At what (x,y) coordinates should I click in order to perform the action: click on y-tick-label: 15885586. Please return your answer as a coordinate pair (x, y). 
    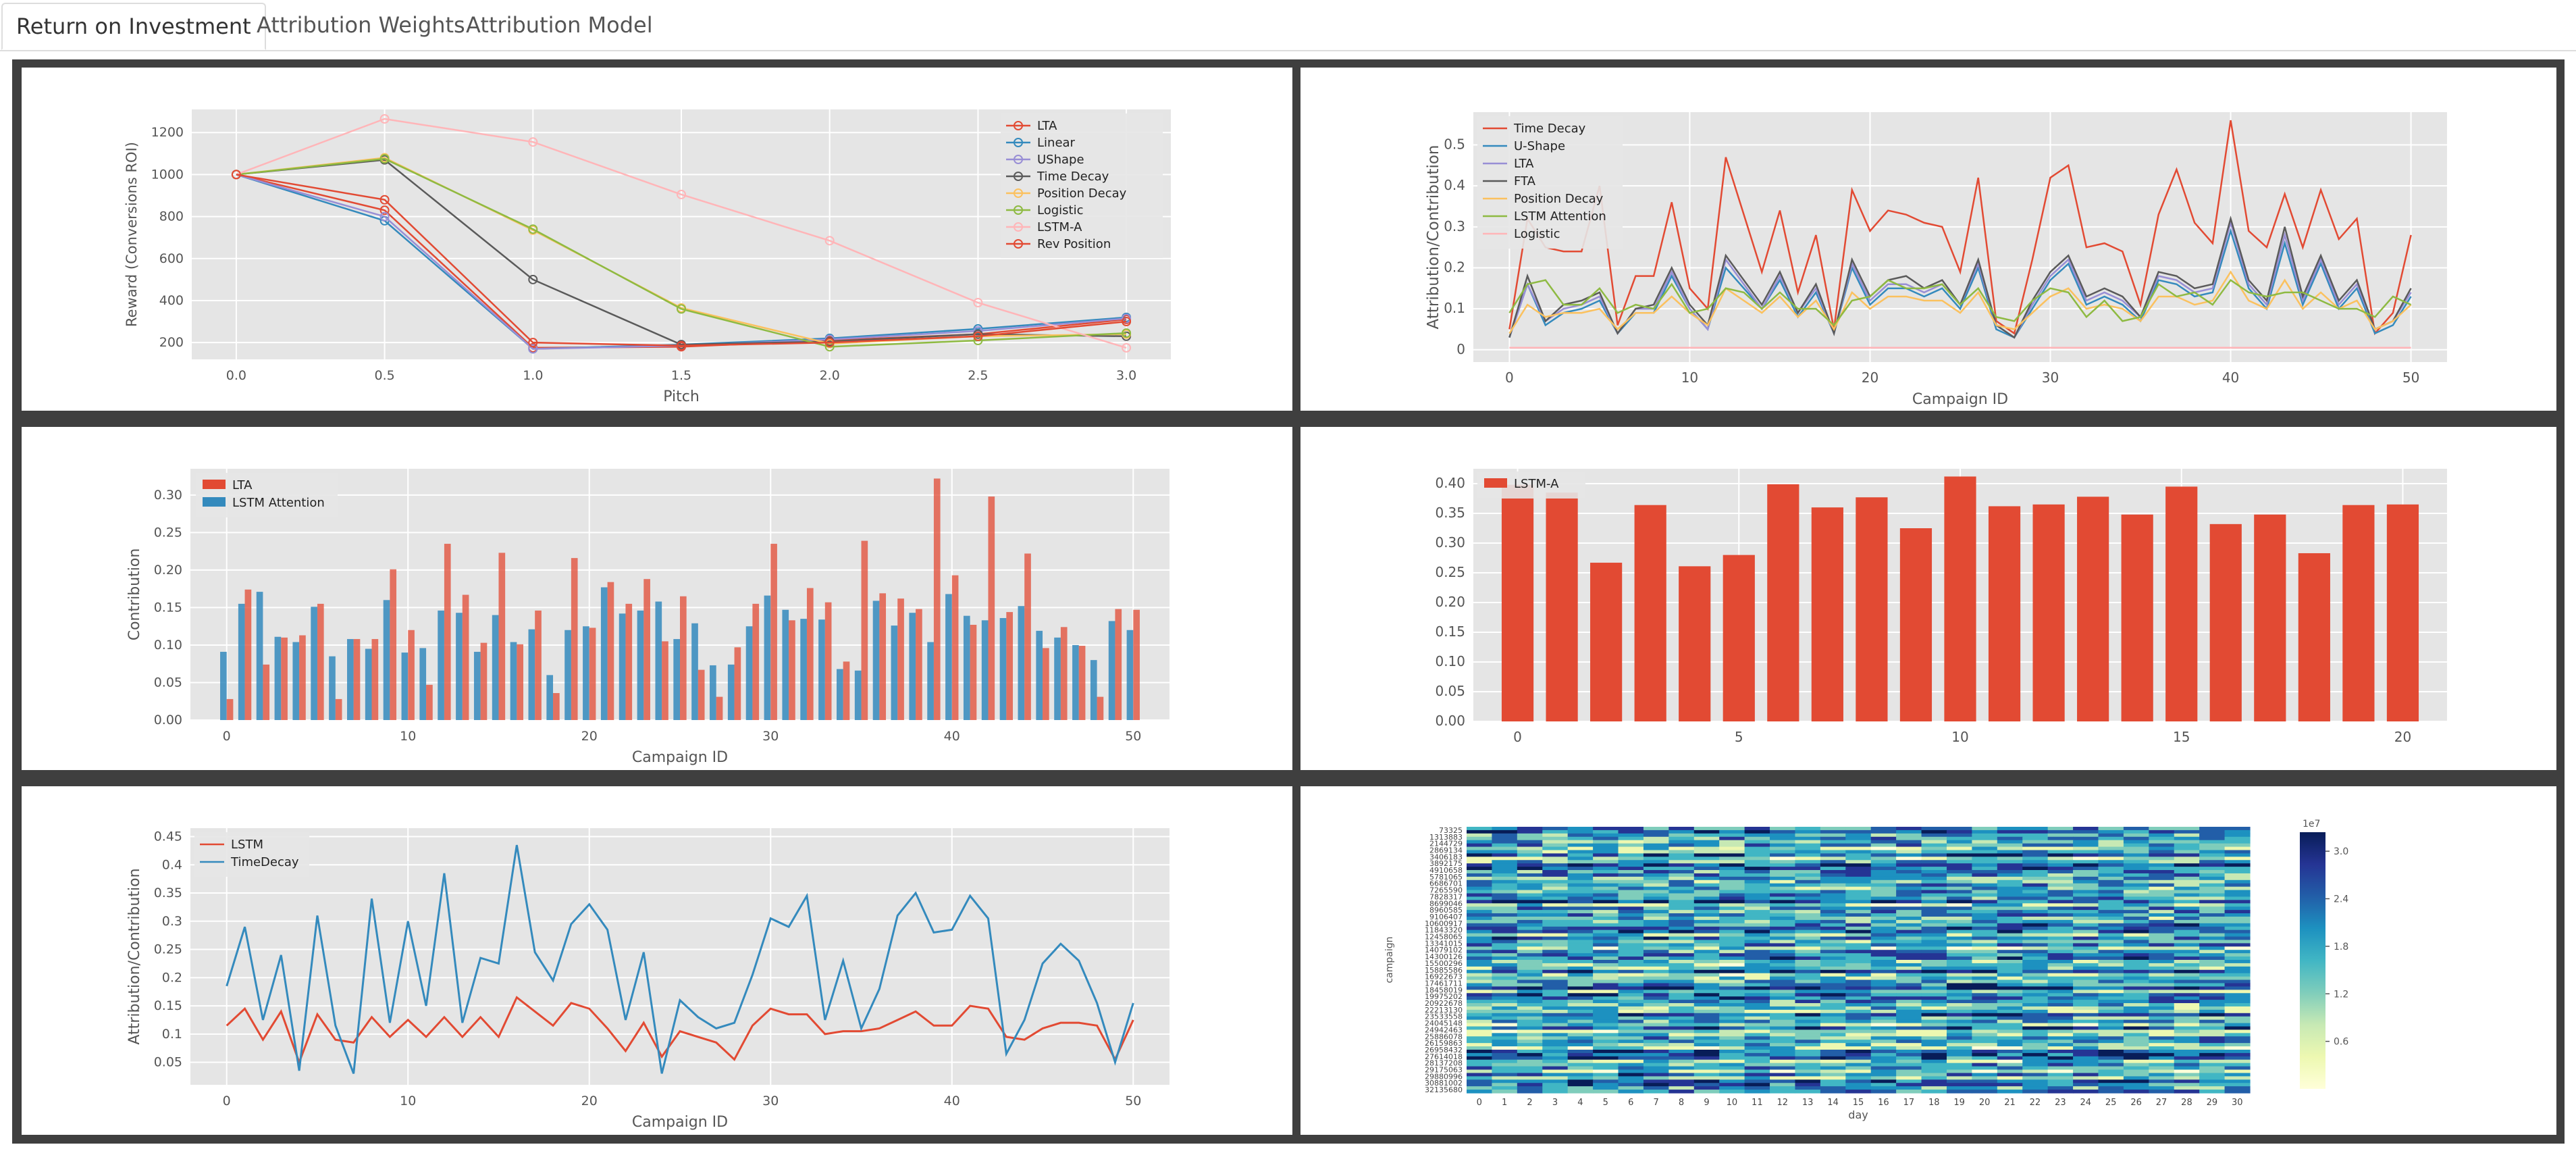
    Looking at the image, I should click on (1444, 970).